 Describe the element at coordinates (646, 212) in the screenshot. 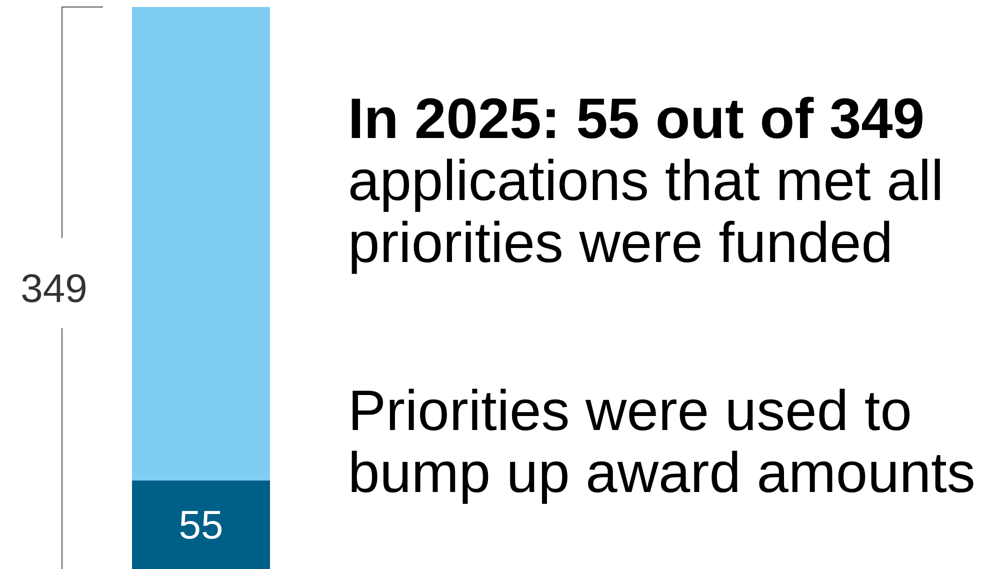

I see `text: applications that met all priorities were funded` at that location.